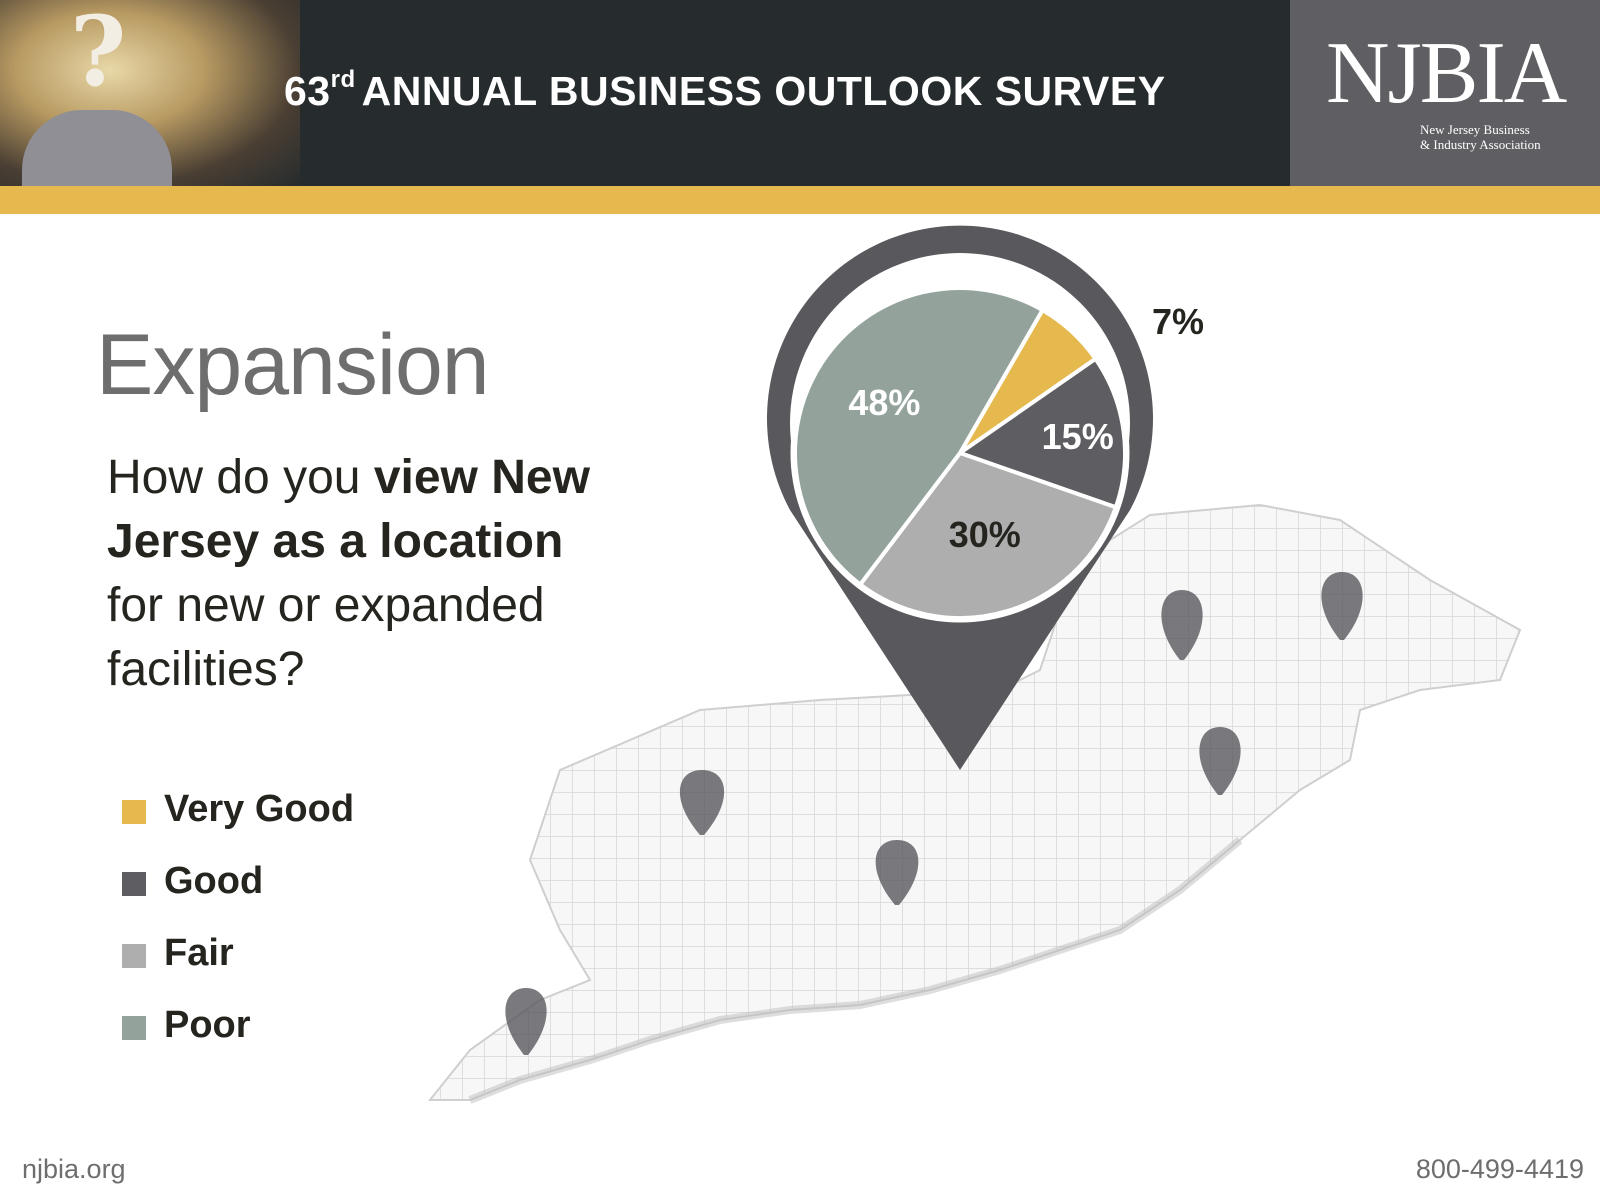 The image size is (1600, 1200). Describe the element at coordinates (240, 477) in the screenshot. I see `question-part-1: How do you` at that location.